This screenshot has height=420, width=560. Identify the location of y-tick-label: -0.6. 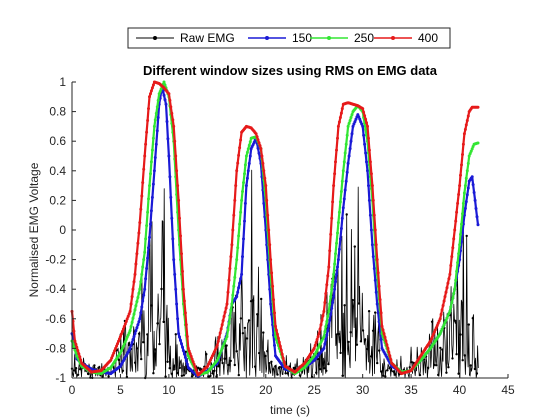
(55, 319).